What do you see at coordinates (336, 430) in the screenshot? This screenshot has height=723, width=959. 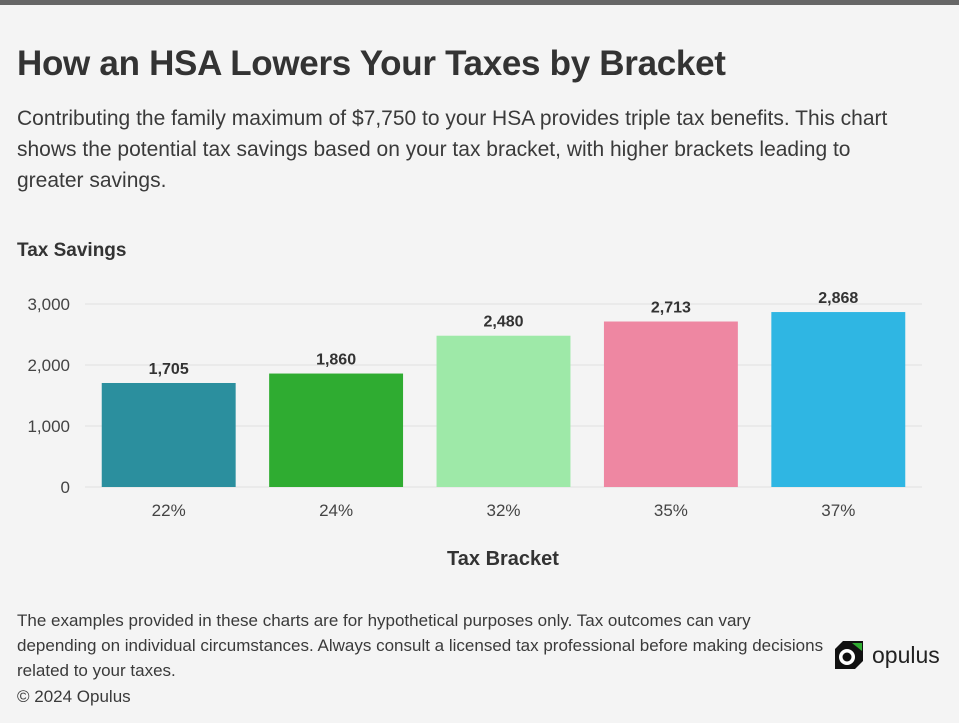 I see `bar-24-pct` at bounding box center [336, 430].